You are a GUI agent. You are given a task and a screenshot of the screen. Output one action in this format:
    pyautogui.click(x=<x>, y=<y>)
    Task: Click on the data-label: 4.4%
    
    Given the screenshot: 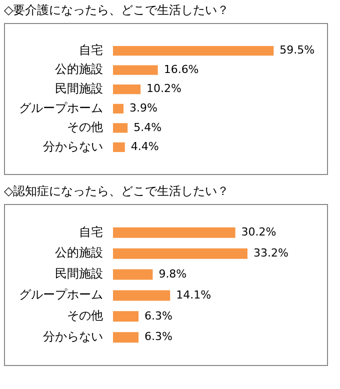 What is the action you would take?
    pyautogui.click(x=144, y=147)
    